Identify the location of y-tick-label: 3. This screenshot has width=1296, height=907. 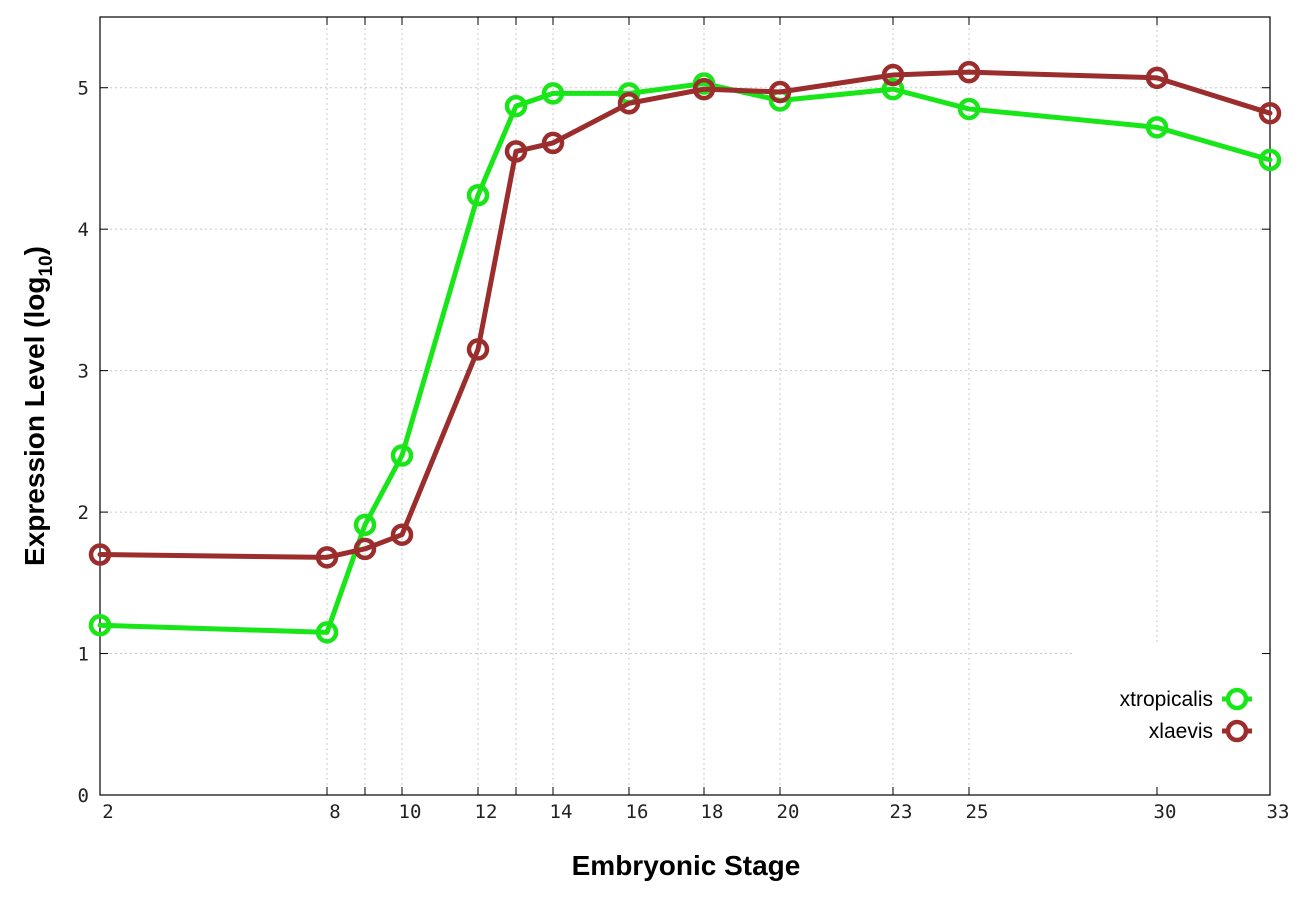
(83, 372).